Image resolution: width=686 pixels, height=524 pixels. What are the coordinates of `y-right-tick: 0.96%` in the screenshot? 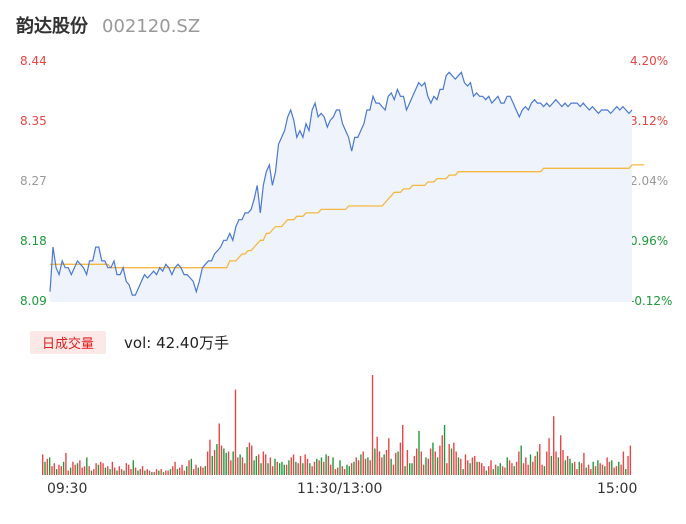 It's located at (649, 241).